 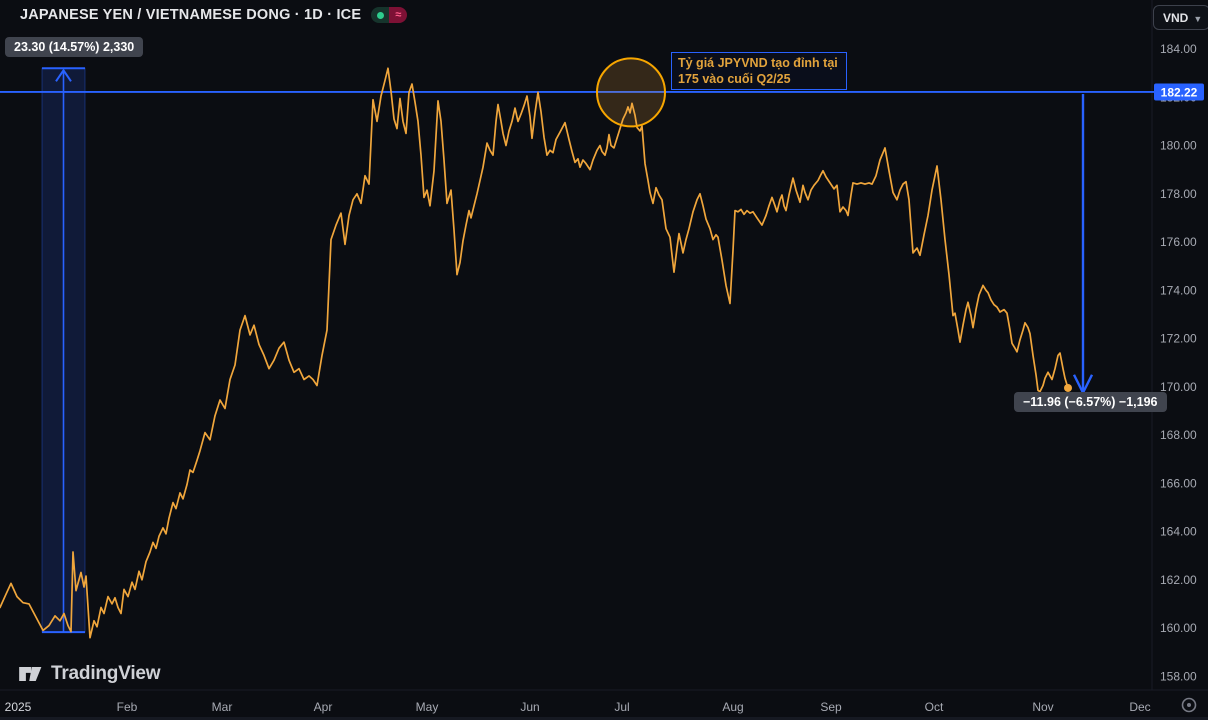 What do you see at coordinates (1178, 194) in the screenshot?
I see `price-tick-label: 178.00` at bounding box center [1178, 194].